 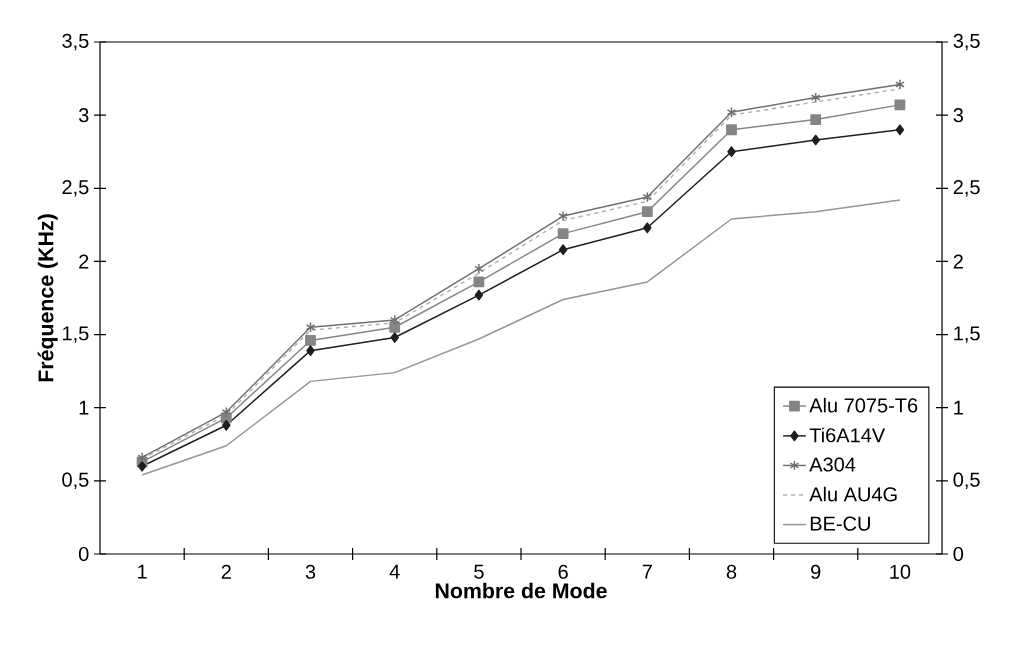 What do you see at coordinates (75, 42) in the screenshot?
I see `y-tick-label: 3,5` at bounding box center [75, 42].